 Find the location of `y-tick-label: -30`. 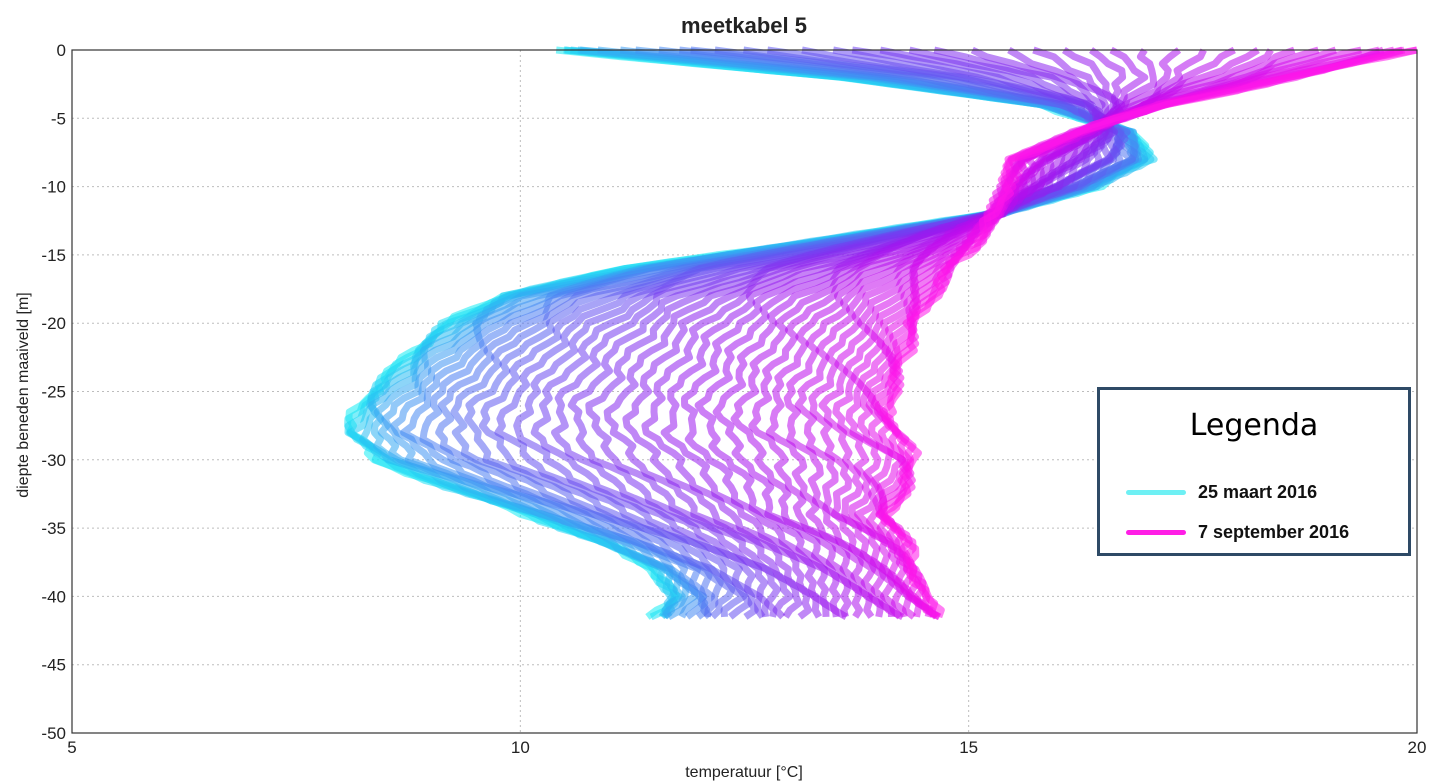

y-tick-label: -30 is located at coordinates (53, 460).